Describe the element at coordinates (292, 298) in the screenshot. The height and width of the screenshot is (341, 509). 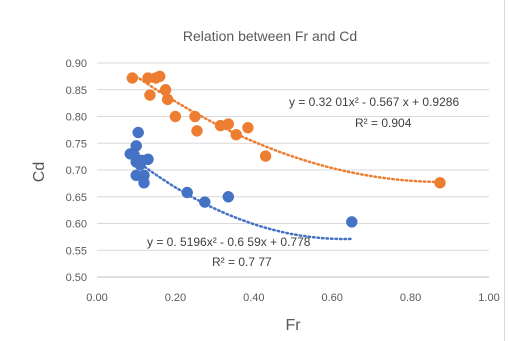
I see `x-axis-ticks: 0.00 0.20 0.40 0.60 0.80 1.00` at that location.